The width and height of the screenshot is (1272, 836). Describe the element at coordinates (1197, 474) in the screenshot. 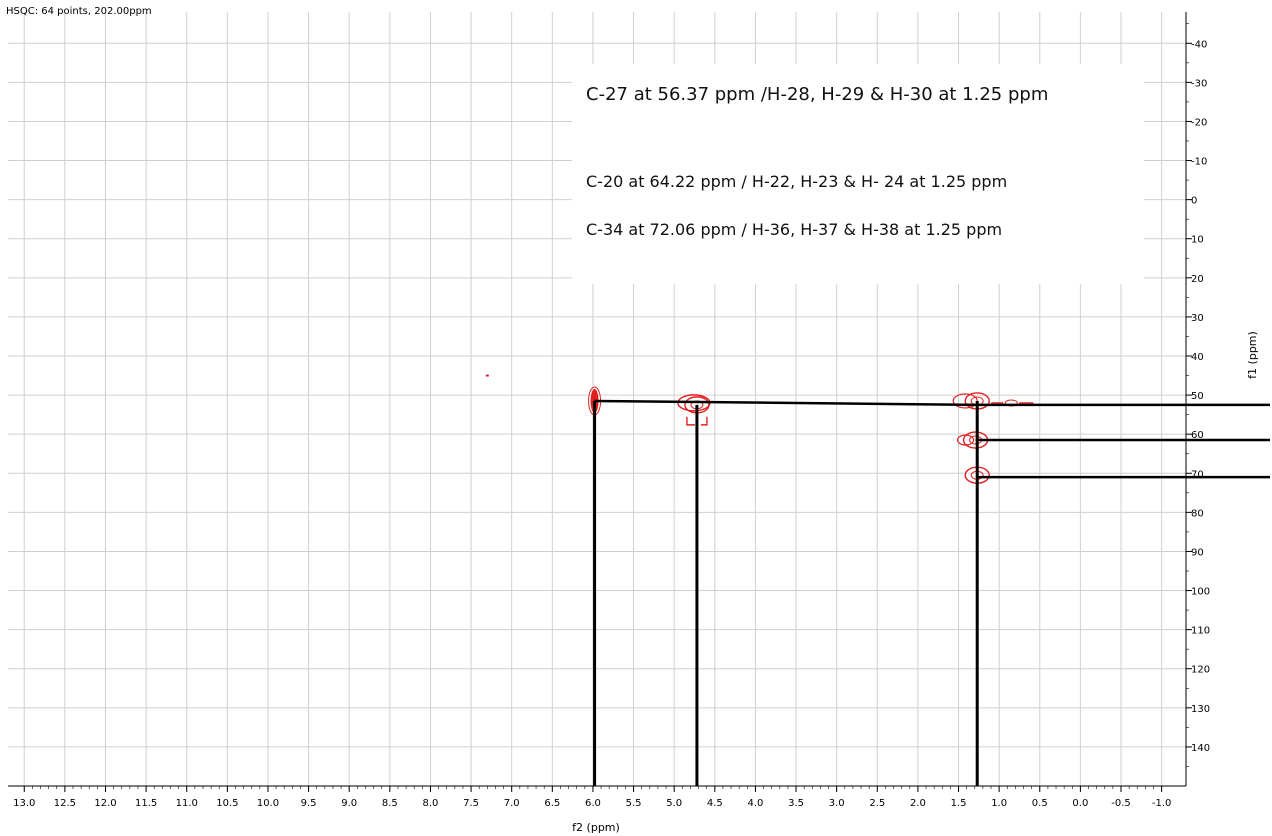

I see `y-tick-label: 70` at that location.